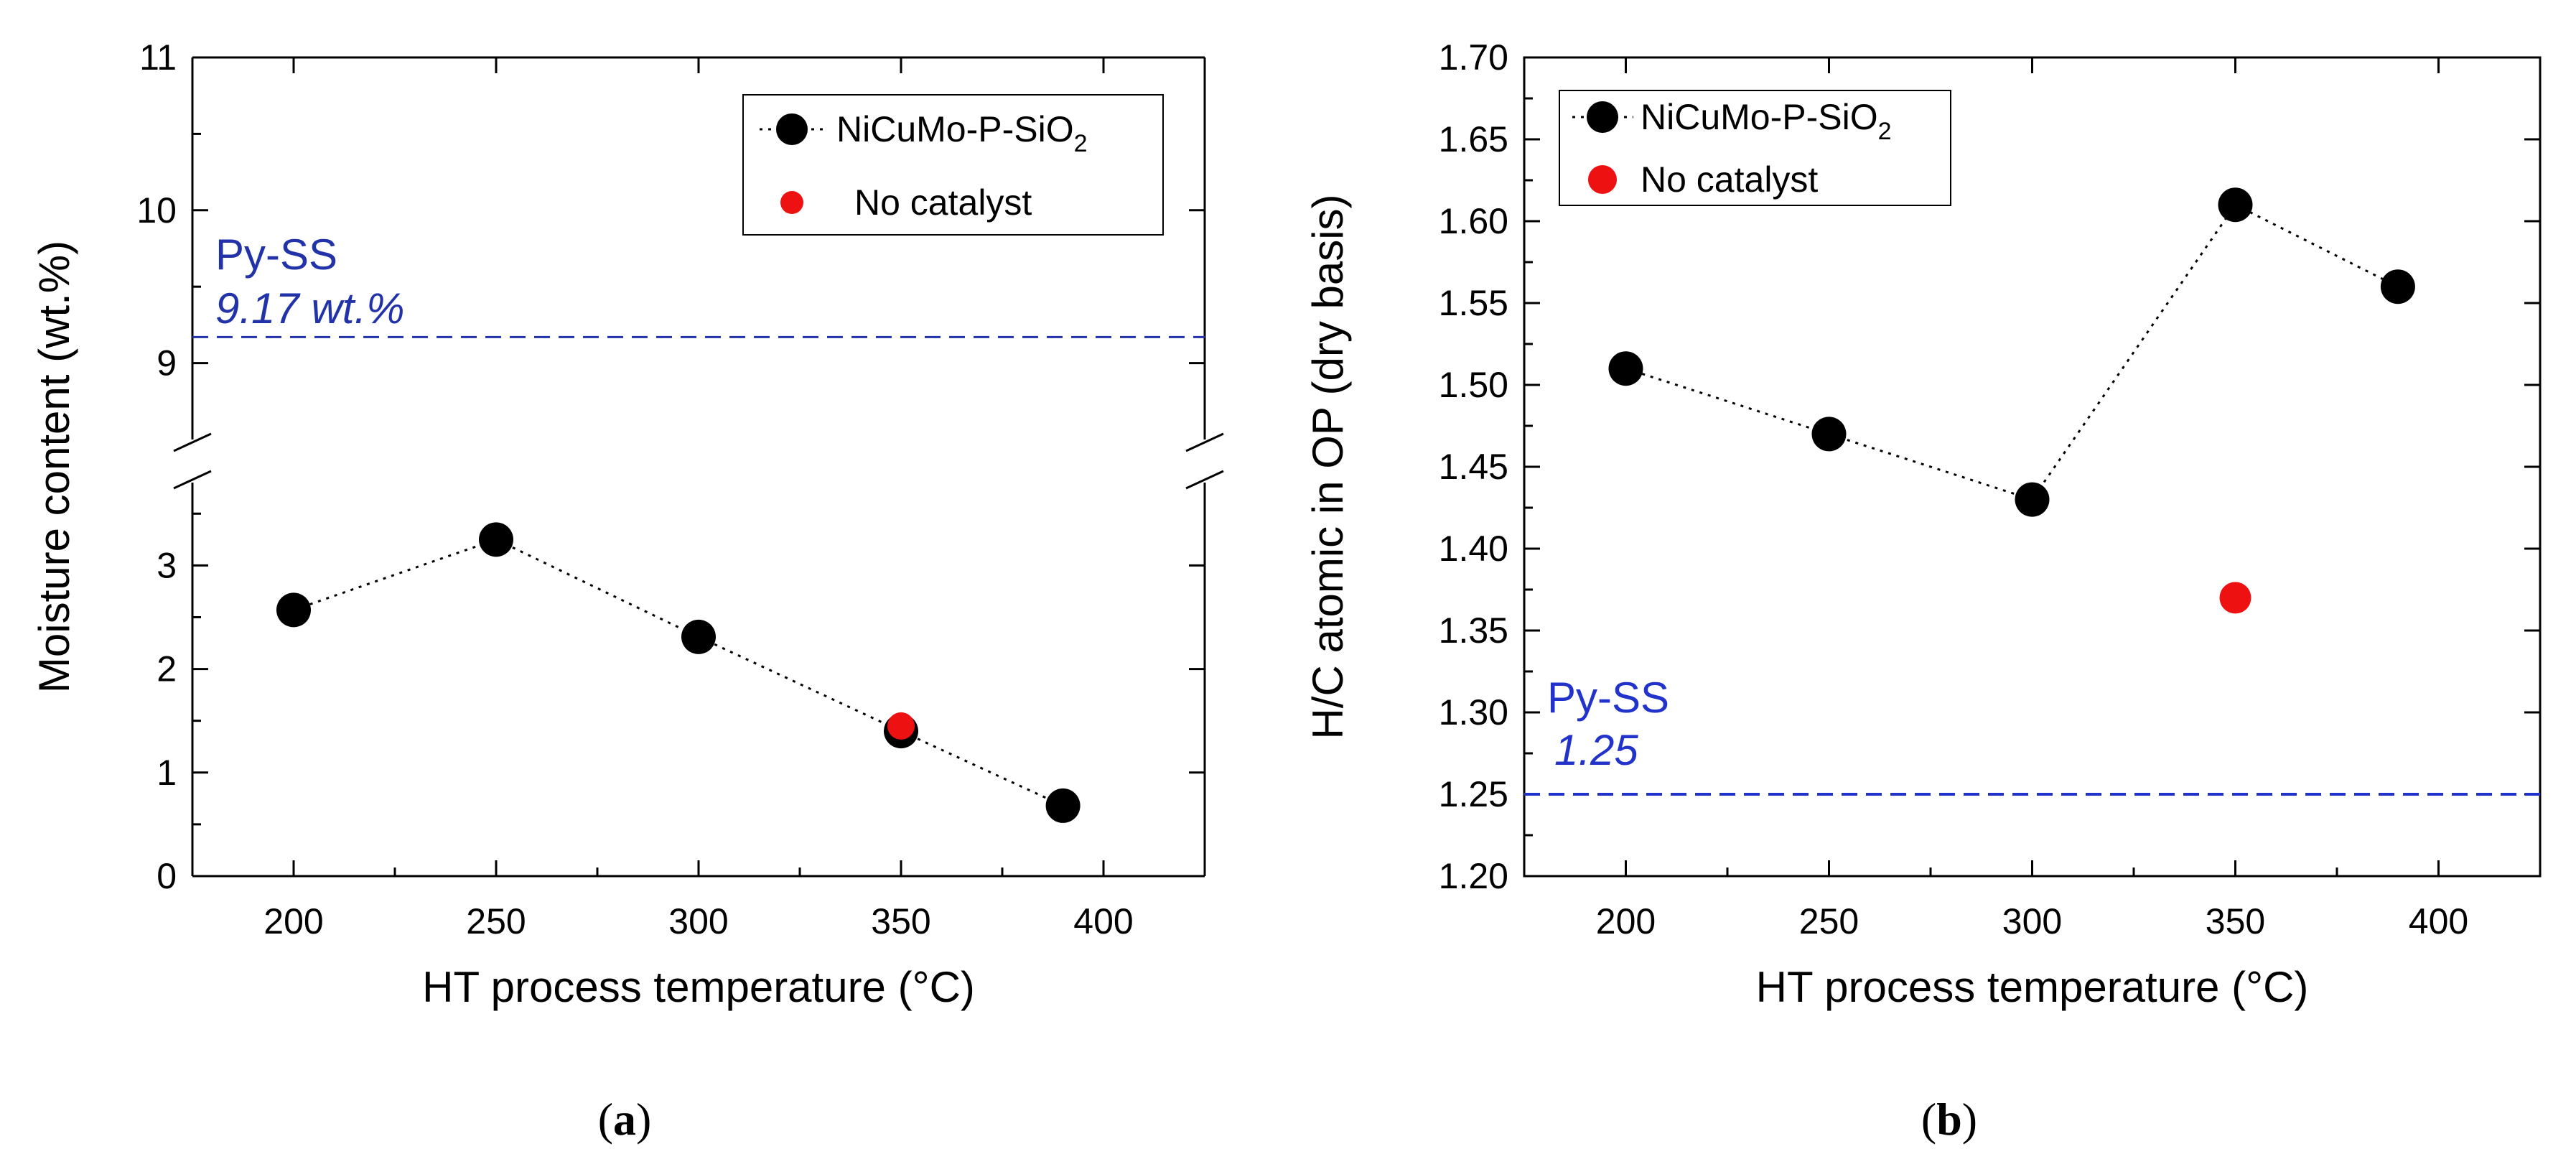  I want to click on chart-b-y-tick-label: 1.50, so click(1473, 385).